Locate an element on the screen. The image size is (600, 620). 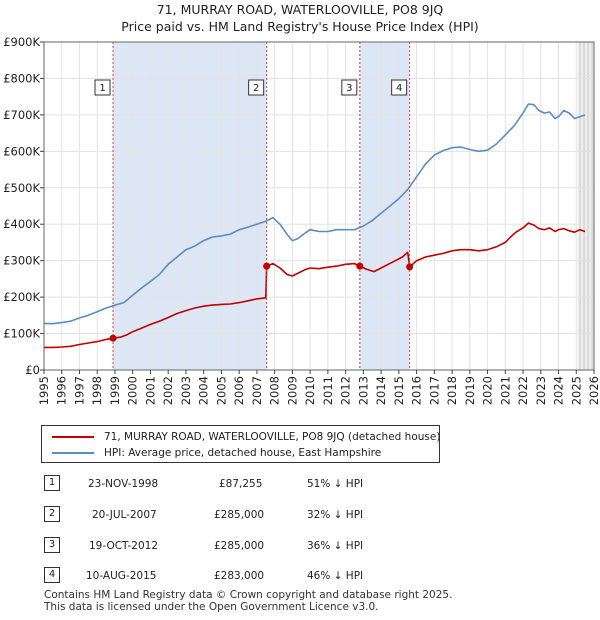
x-tick-label: 2009 is located at coordinates (292, 390).